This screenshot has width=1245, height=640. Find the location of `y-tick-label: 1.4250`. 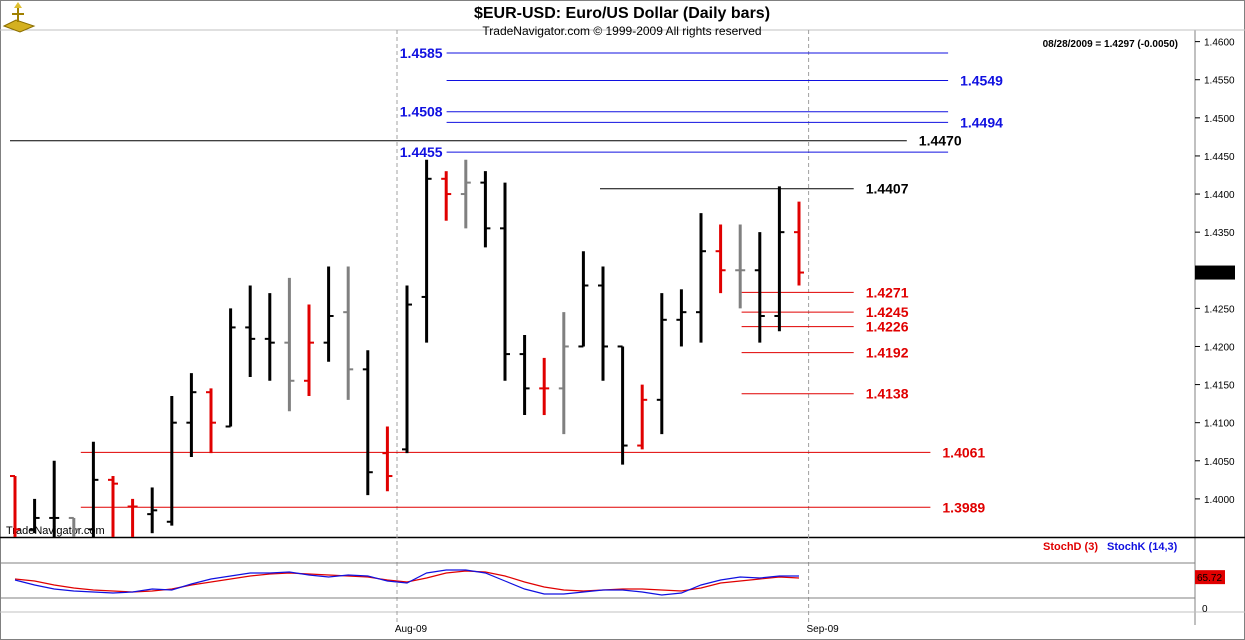

y-tick-label: 1.4250 is located at coordinates (1219, 309).